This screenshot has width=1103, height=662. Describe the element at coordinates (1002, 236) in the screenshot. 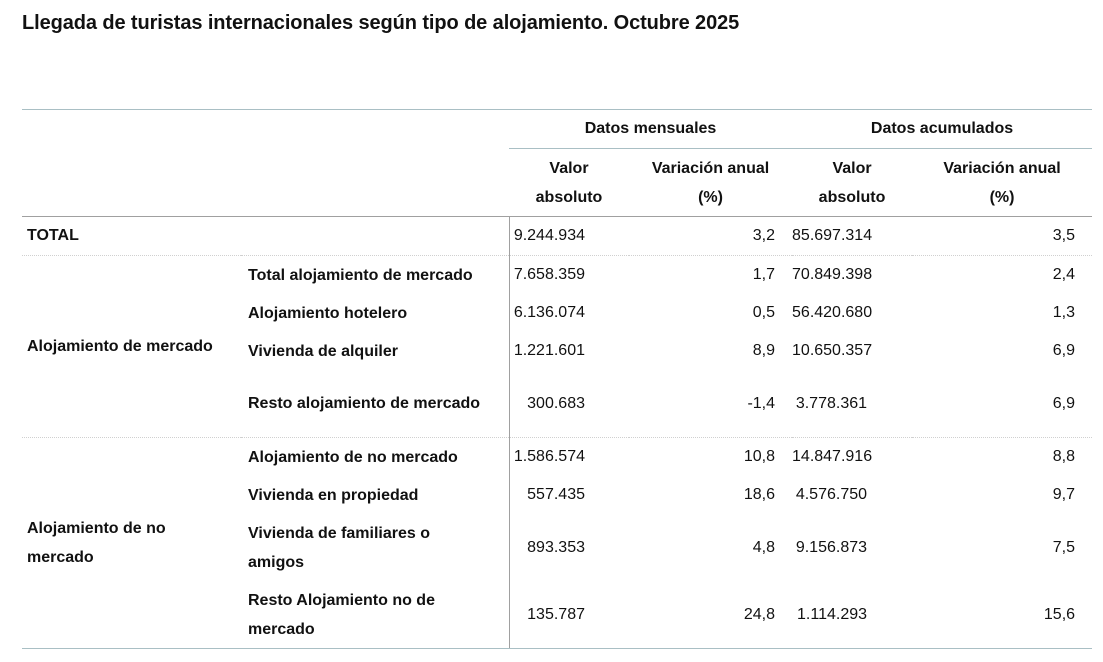

I see `cell-acumulado-variacion: 3,5` at that location.